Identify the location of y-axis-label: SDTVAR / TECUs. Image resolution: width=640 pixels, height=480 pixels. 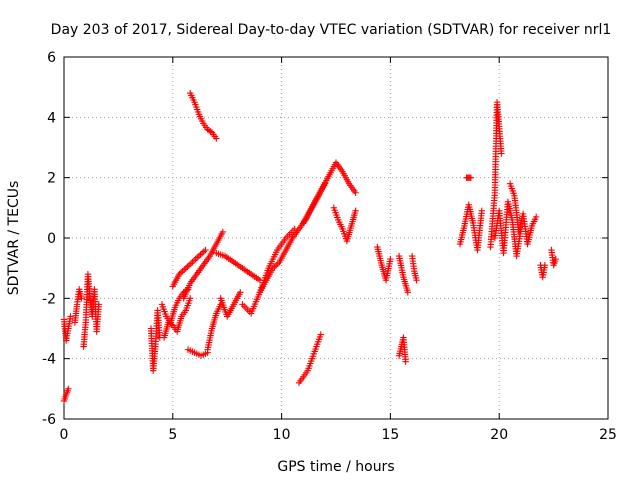
(14, 238).